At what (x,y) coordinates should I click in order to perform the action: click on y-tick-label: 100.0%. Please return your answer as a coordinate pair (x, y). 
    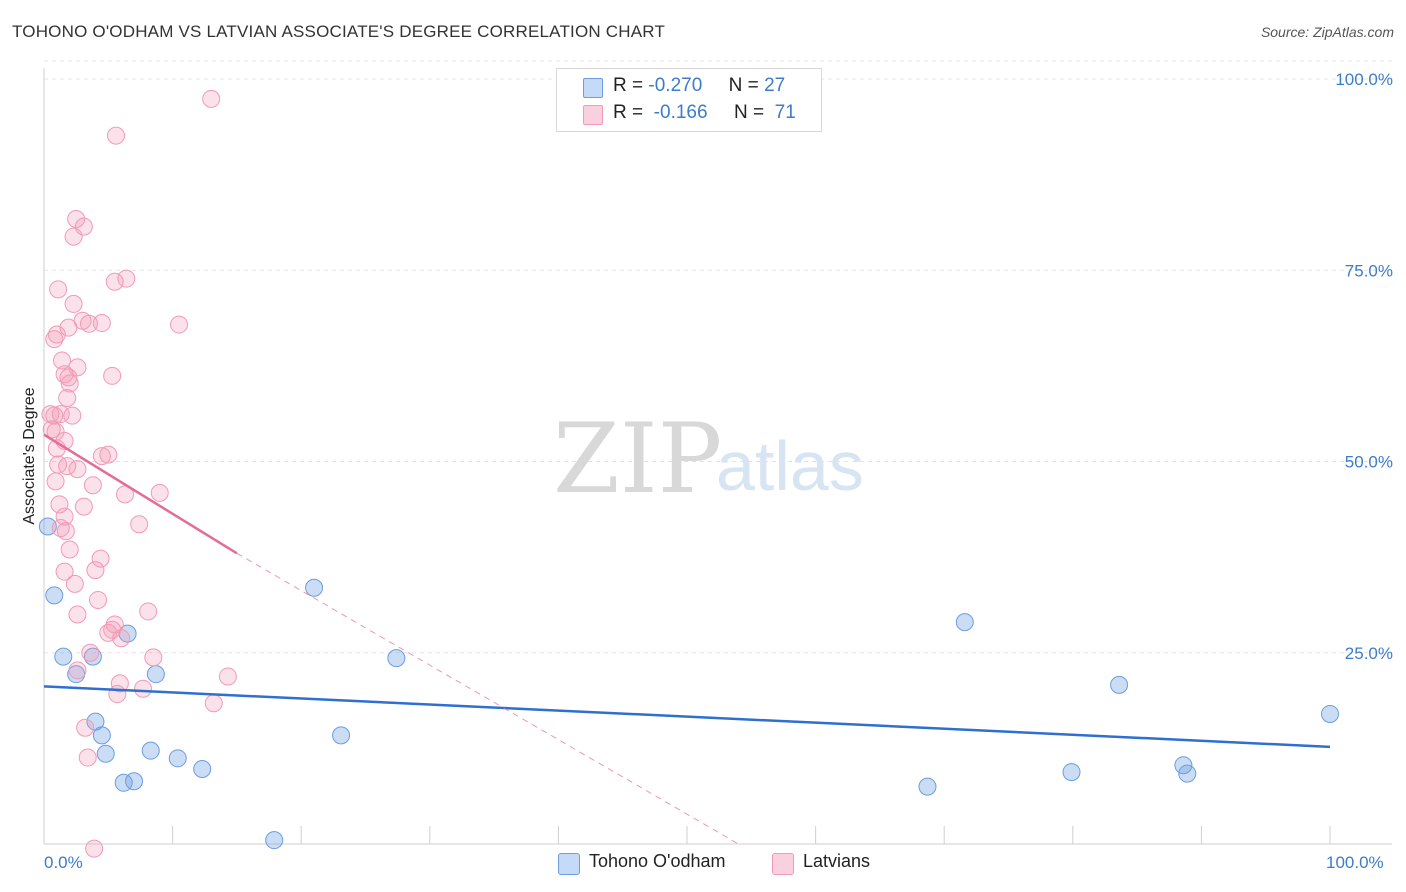
    Looking at the image, I should click on (1364, 79).